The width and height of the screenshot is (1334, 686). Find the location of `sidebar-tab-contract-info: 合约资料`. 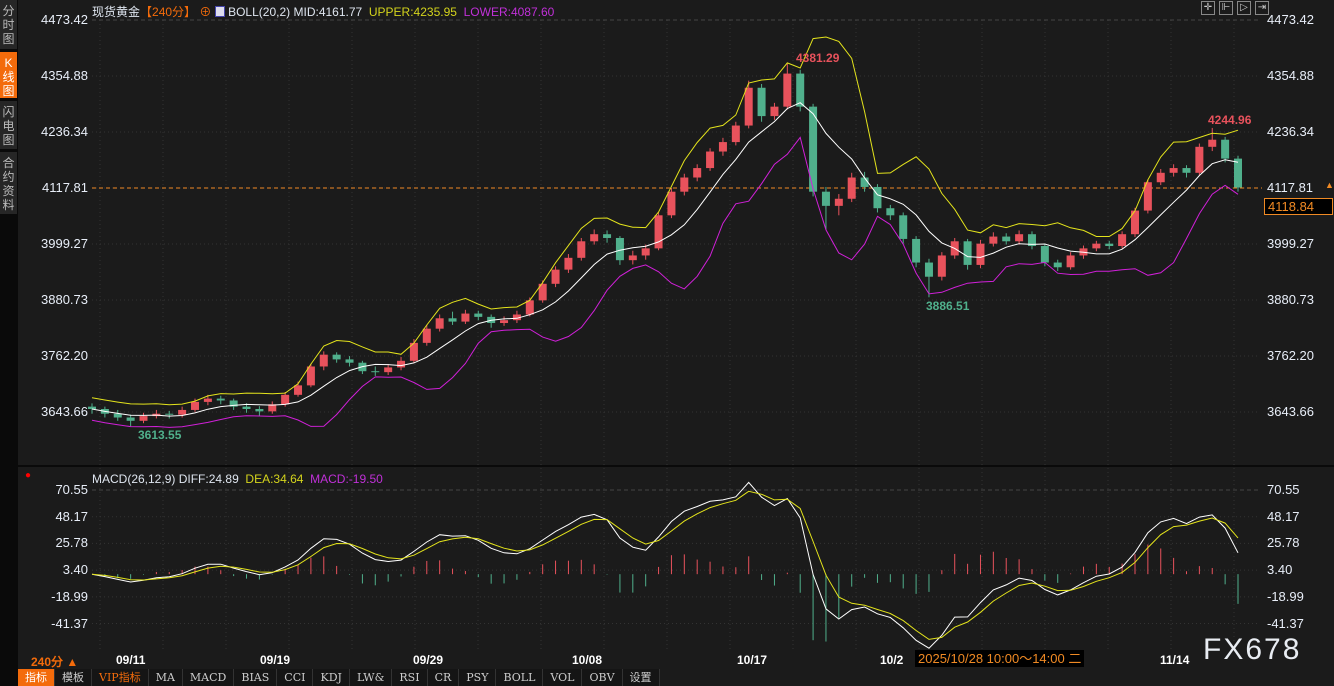

sidebar-tab-contract-info: 合约资料 is located at coordinates (8, 183).